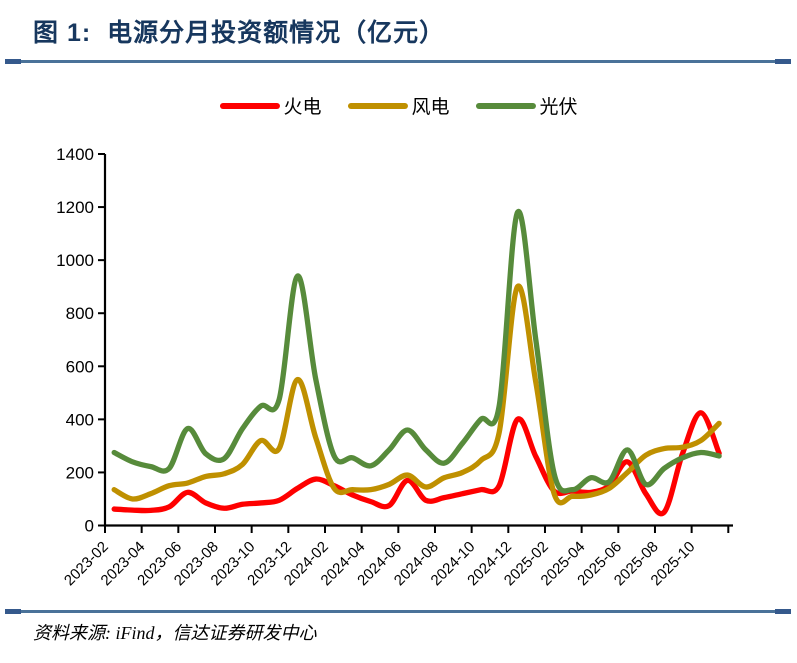 The width and height of the screenshot is (797, 663). I want to click on legend-label-thermal: 火电, so click(302, 107).